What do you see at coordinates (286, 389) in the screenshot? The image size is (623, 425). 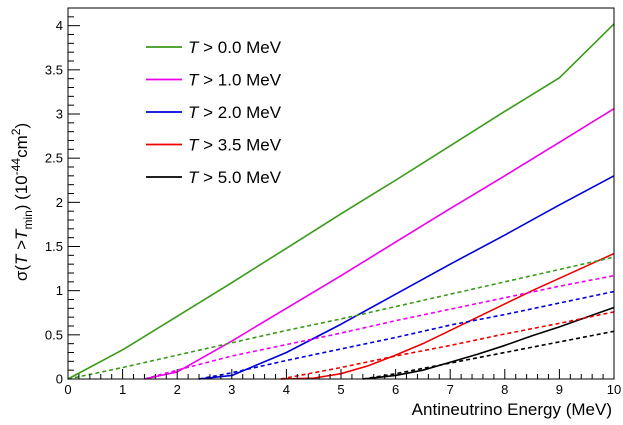 I see `x-tick-label: 4` at bounding box center [286, 389].